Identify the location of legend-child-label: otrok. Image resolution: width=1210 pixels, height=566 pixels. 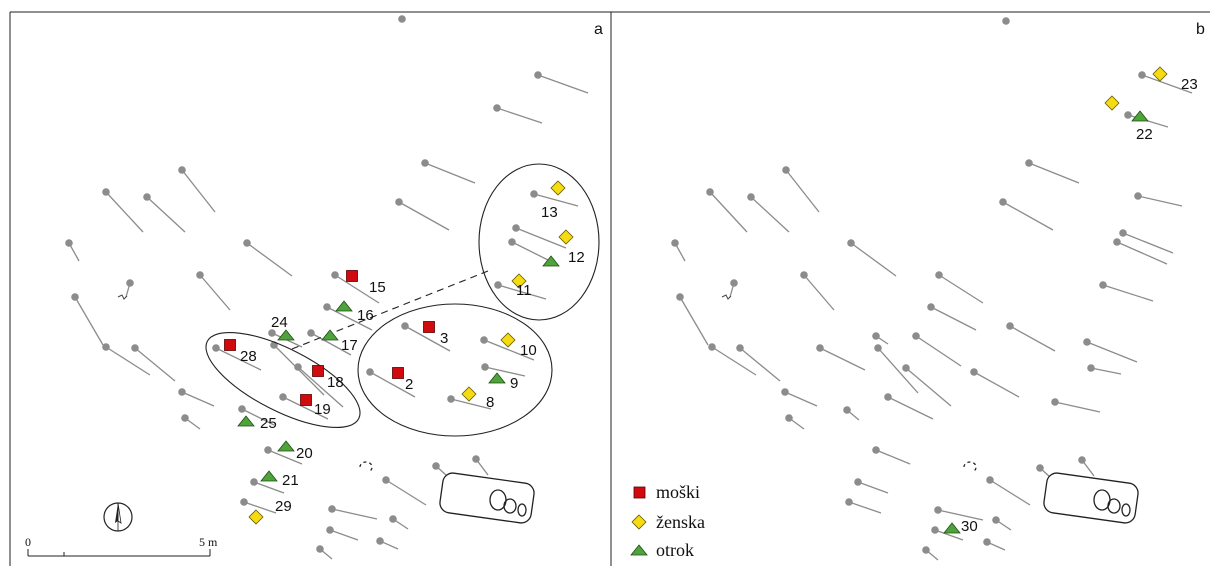
(675, 550).